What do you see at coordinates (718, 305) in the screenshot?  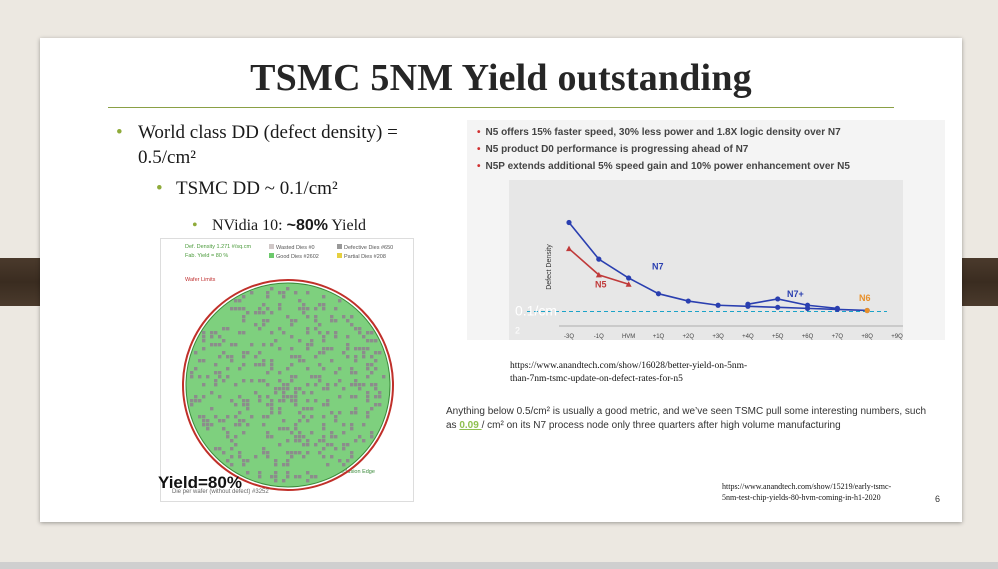 I see `series-point-n7` at bounding box center [718, 305].